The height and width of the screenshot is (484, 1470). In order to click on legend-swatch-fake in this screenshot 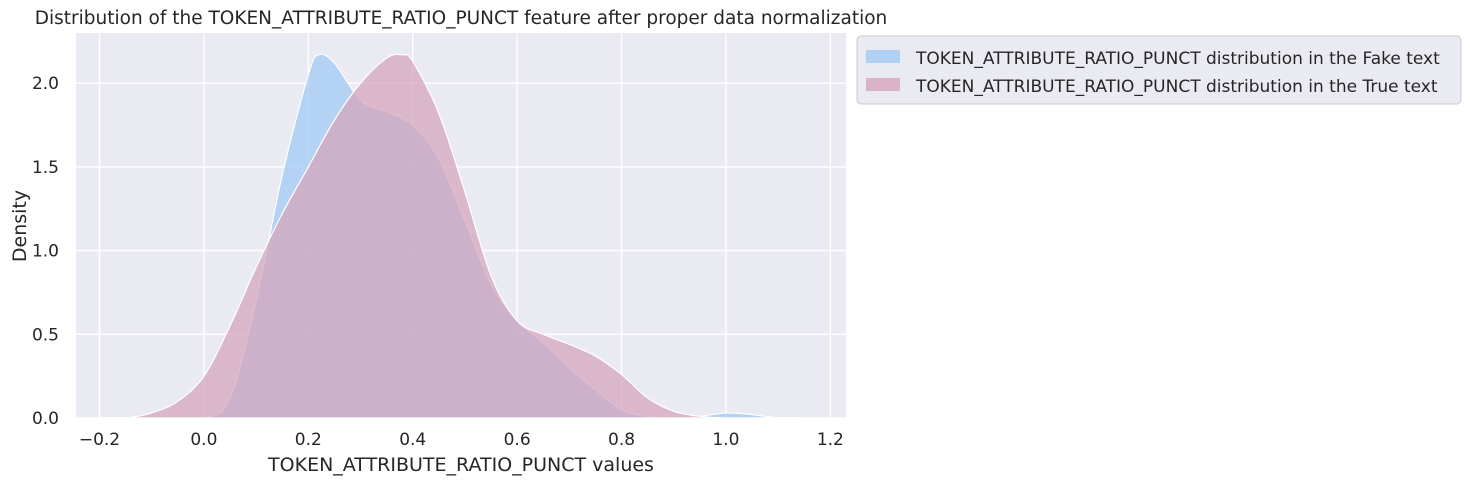, I will do `click(883, 56)`.